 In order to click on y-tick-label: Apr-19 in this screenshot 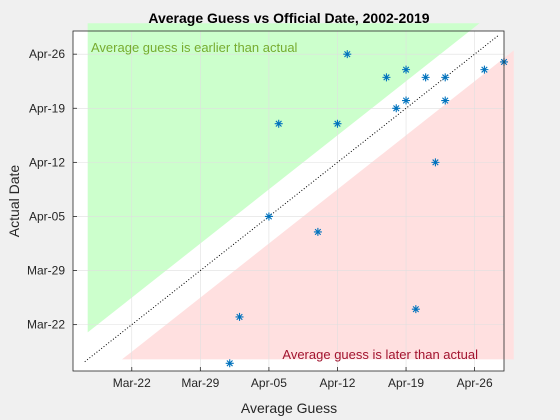, I will do `click(47, 108)`.